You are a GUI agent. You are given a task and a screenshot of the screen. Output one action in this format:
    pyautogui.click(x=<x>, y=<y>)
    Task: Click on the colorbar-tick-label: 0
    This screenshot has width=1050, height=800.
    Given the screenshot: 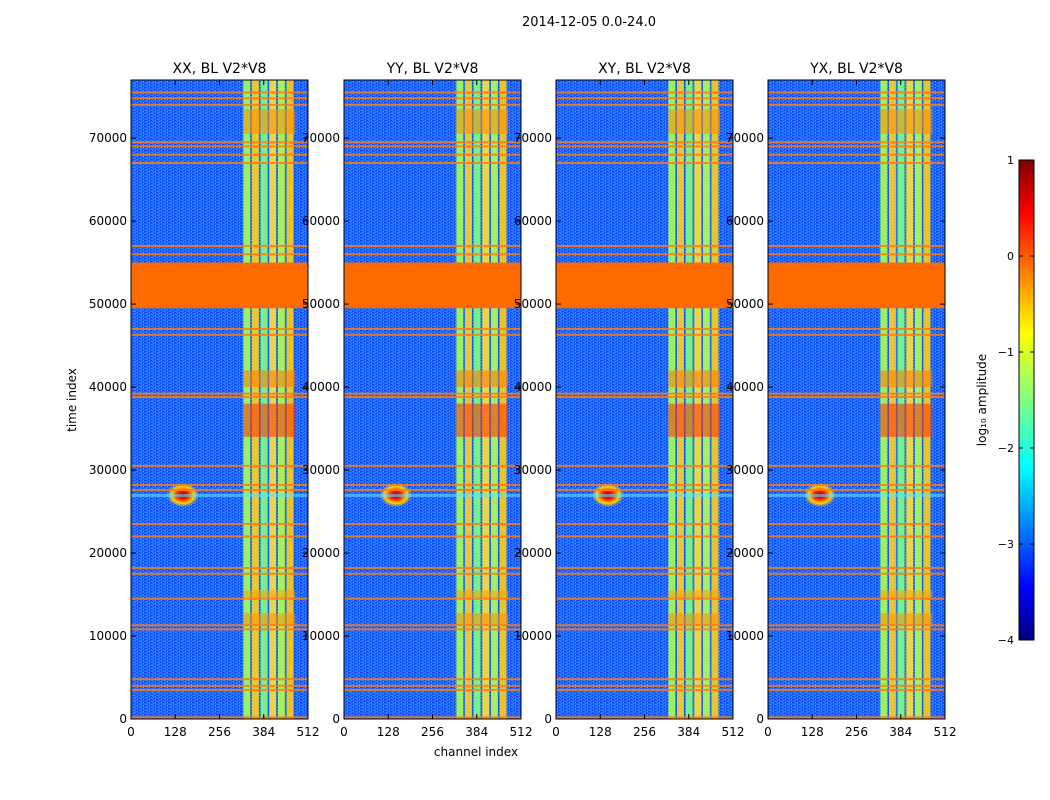 What is the action you would take?
    pyautogui.click(x=1010, y=256)
    